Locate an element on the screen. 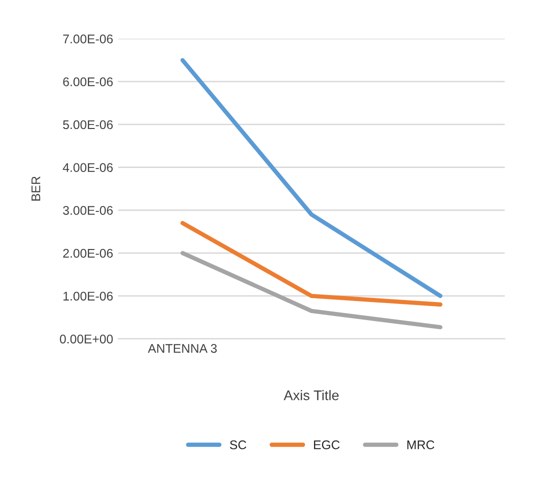 The width and height of the screenshot is (537, 484). legend-label: EGC is located at coordinates (327, 445).